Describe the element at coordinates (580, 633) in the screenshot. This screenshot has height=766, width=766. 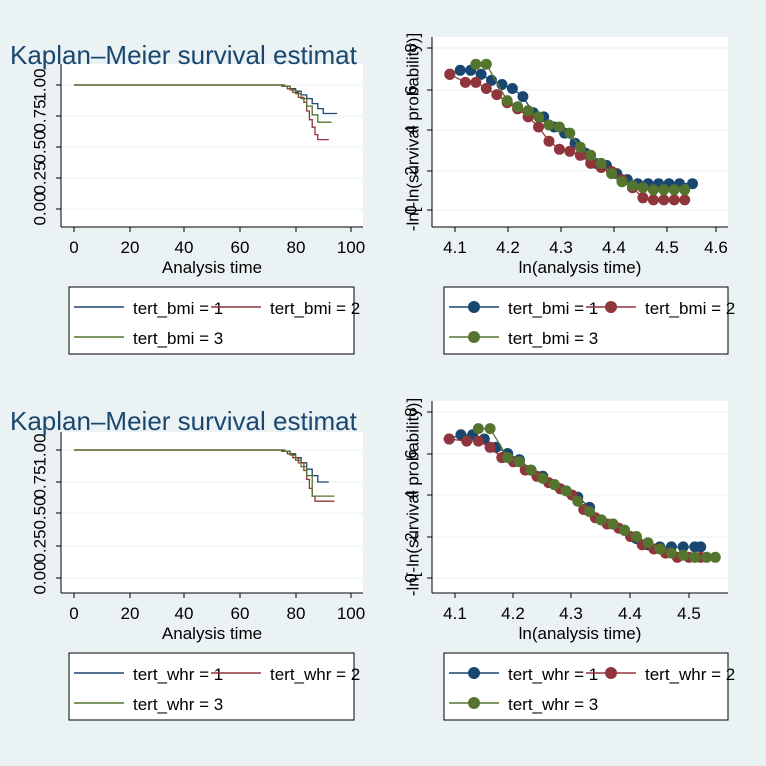
I see `x-axis-label: ln(analysis time)` at that location.